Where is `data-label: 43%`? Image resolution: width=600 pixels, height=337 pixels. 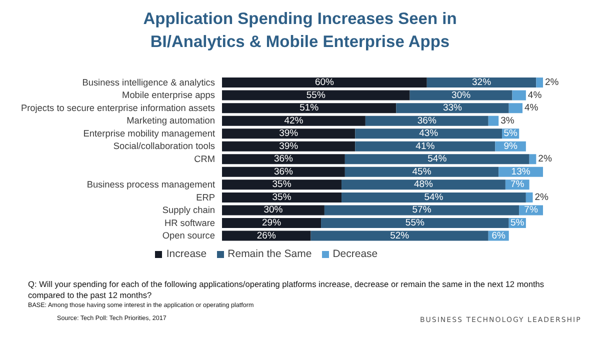 data-label: 43% is located at coordinates (429, 134).